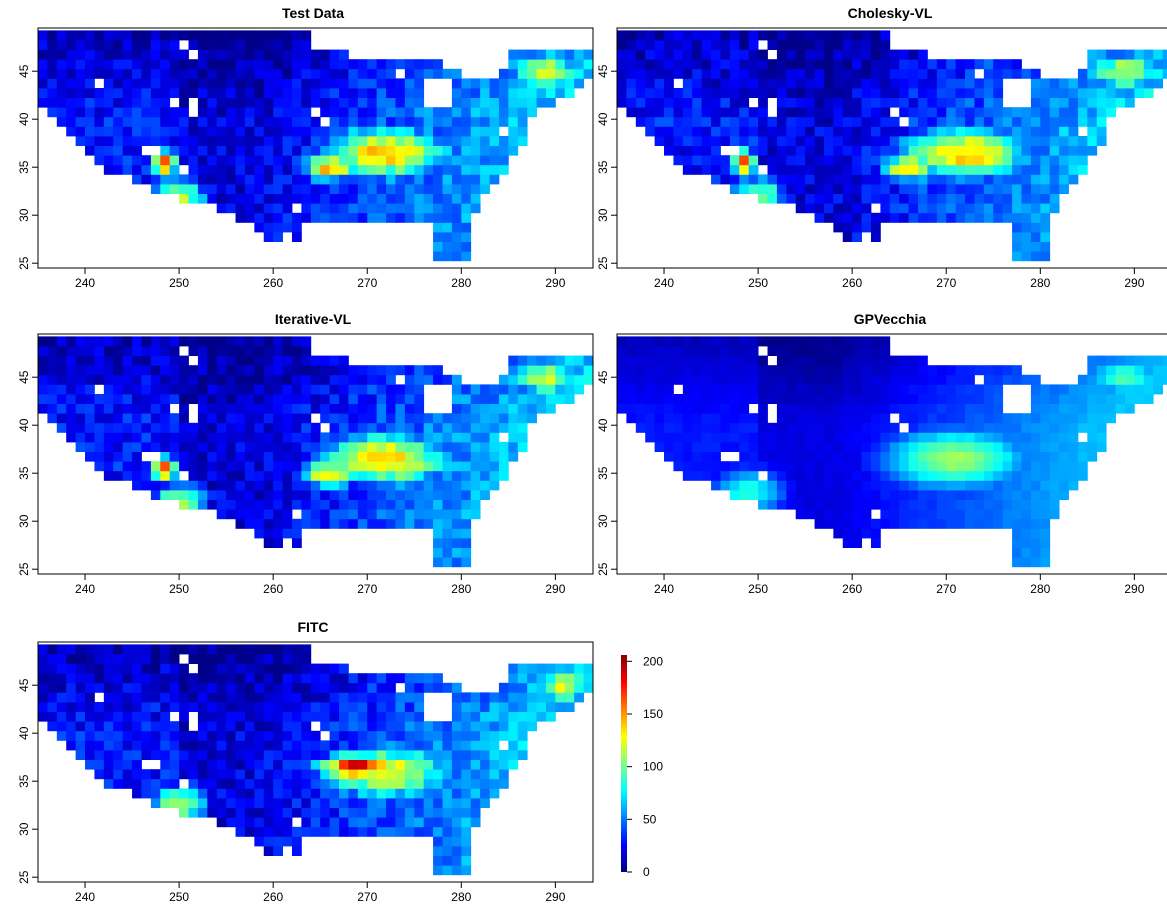 The width and height of the screenshot is (1167, 921). Describe the element at coordinates (315, 762) in the screenshot. I see `plot-frame` at that location.